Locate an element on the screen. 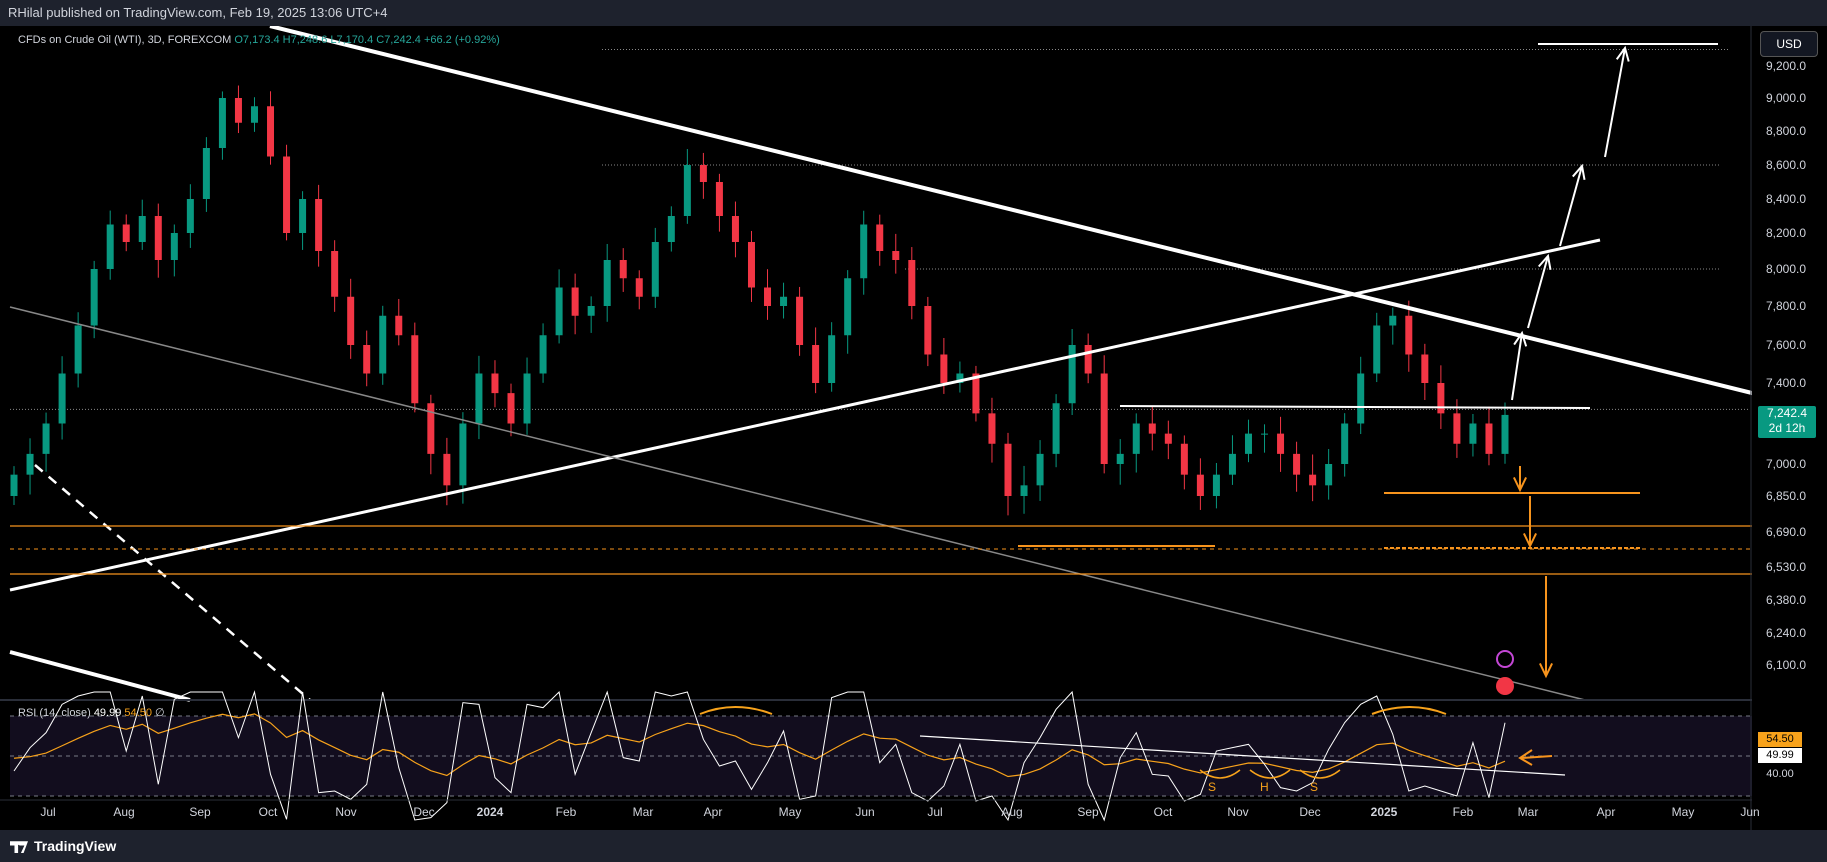  price-axis-label: 7,600.0 is located at coordinates (1786, 345).